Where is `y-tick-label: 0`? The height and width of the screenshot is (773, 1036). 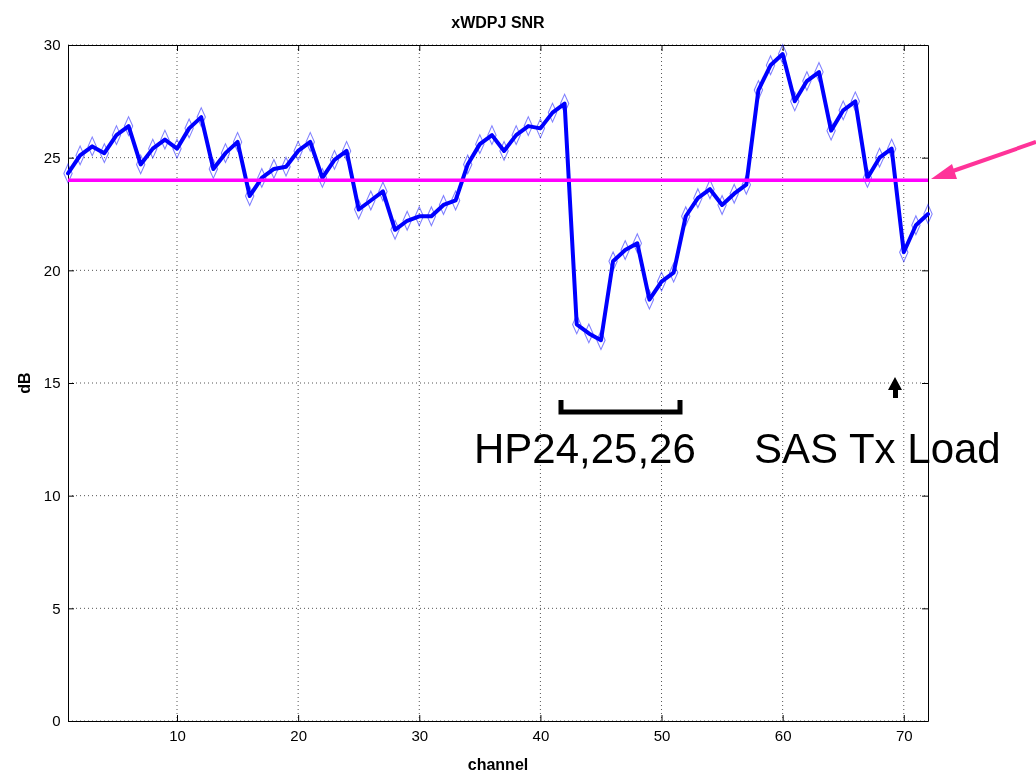
y-tick-label: 0 is located at coordinates (56, 721).